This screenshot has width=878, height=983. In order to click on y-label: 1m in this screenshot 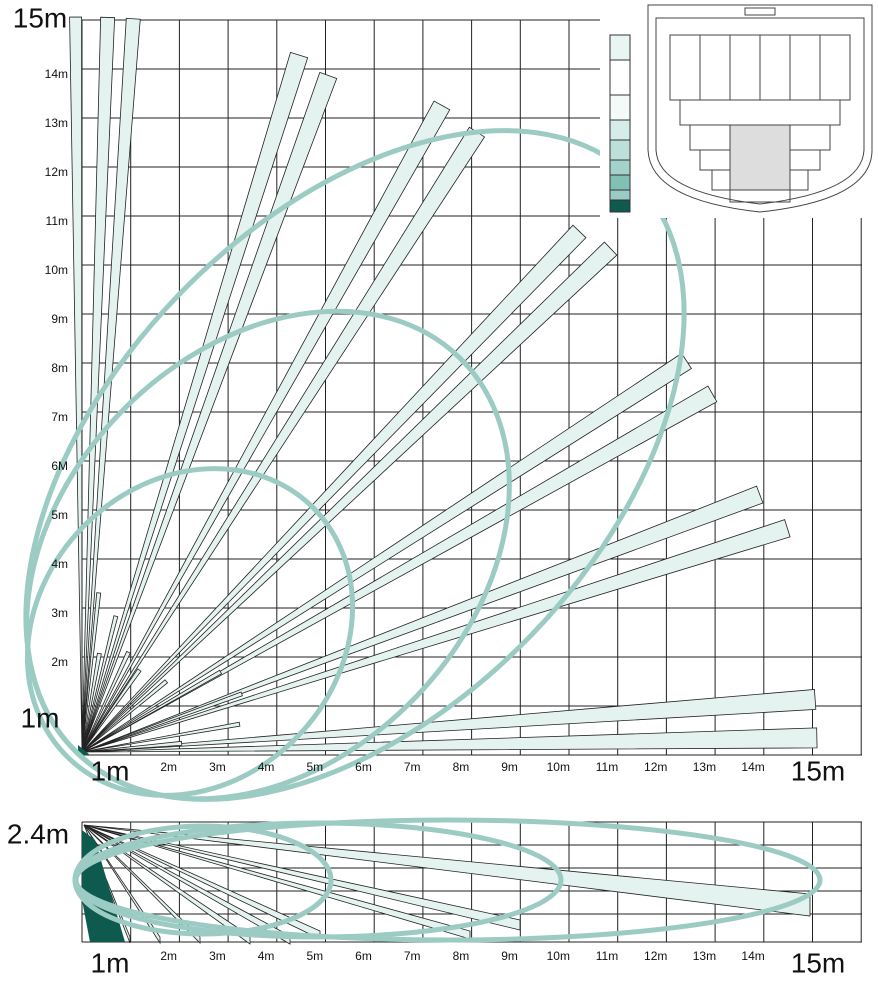, I will do `click(40, 717)`.